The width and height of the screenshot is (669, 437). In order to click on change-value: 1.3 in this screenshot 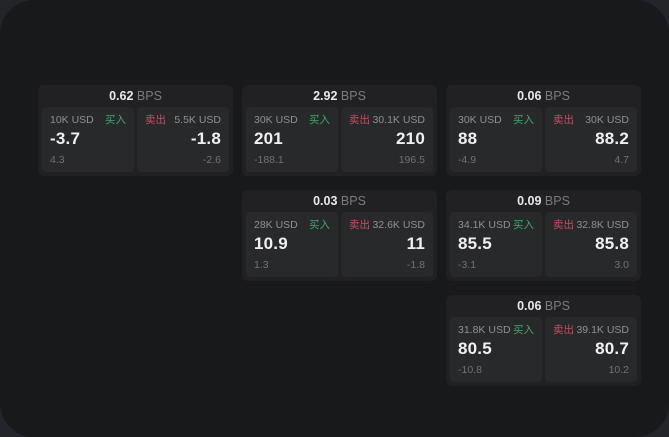, I will do `click(261, 265)`.